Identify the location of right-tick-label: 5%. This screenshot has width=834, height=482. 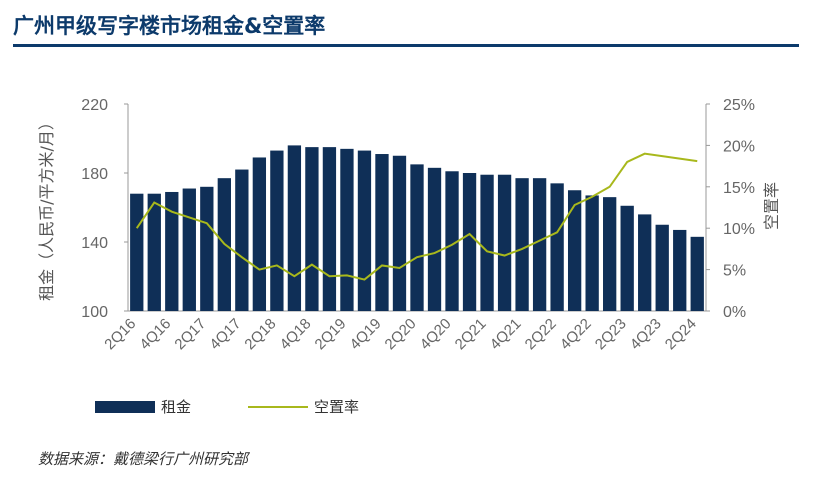
(734, 271).